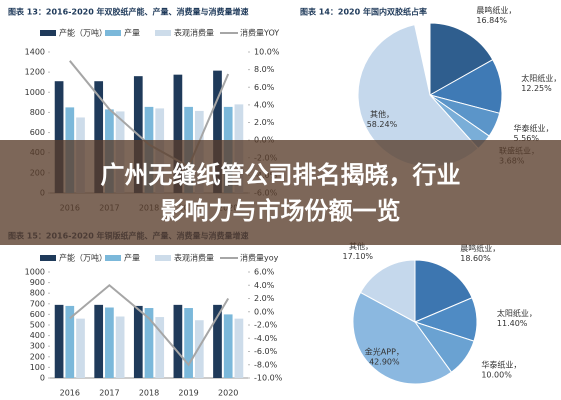 Image resolution: width=561 pixels, height=400 pixels. I want to click on y2-tick-label: -4.0%, so click(266, 338).